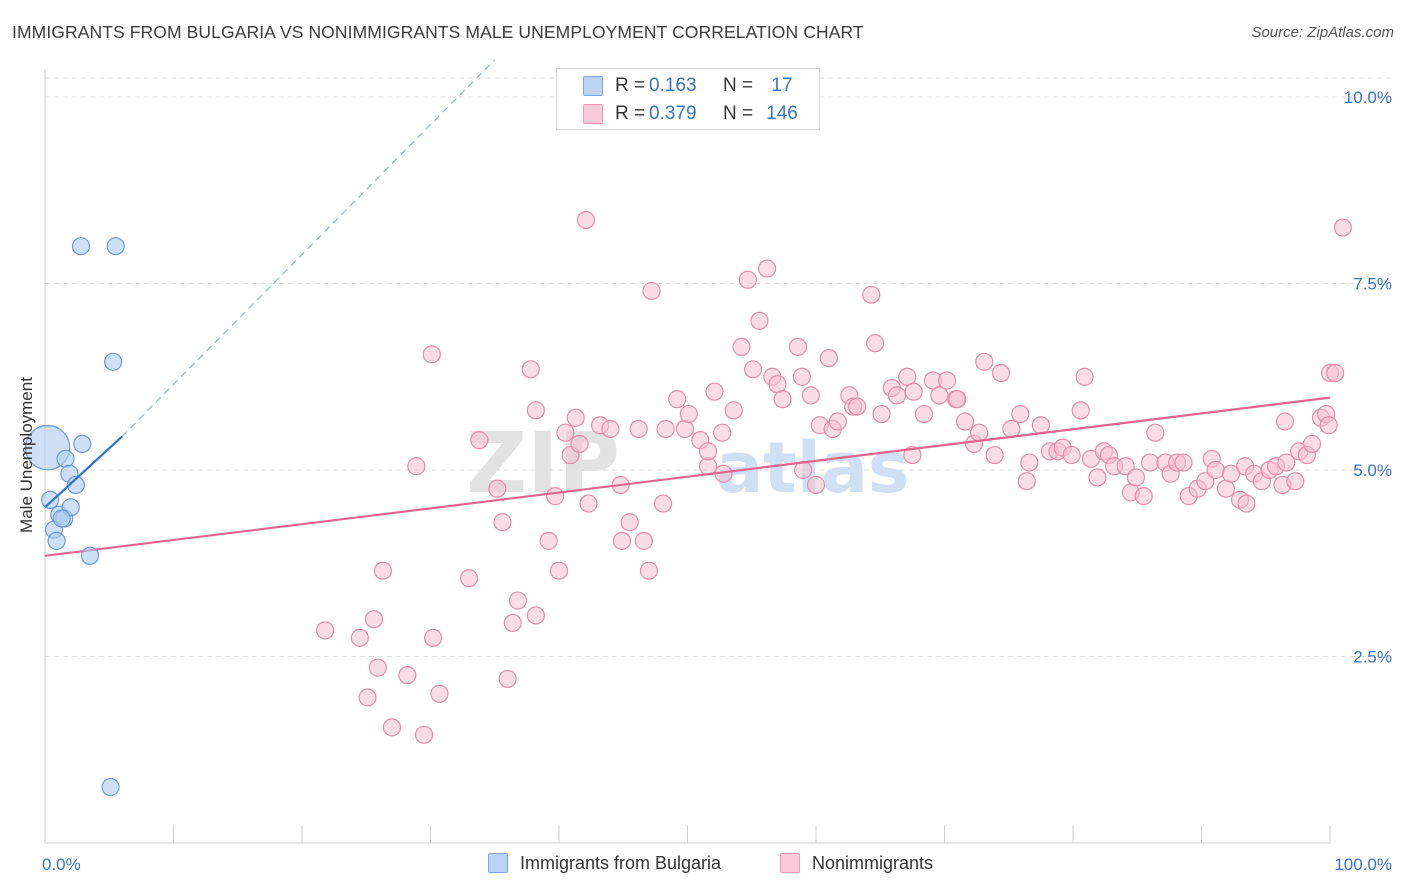  I want to click on nonimmigrants-swatch, so click(593, 114).